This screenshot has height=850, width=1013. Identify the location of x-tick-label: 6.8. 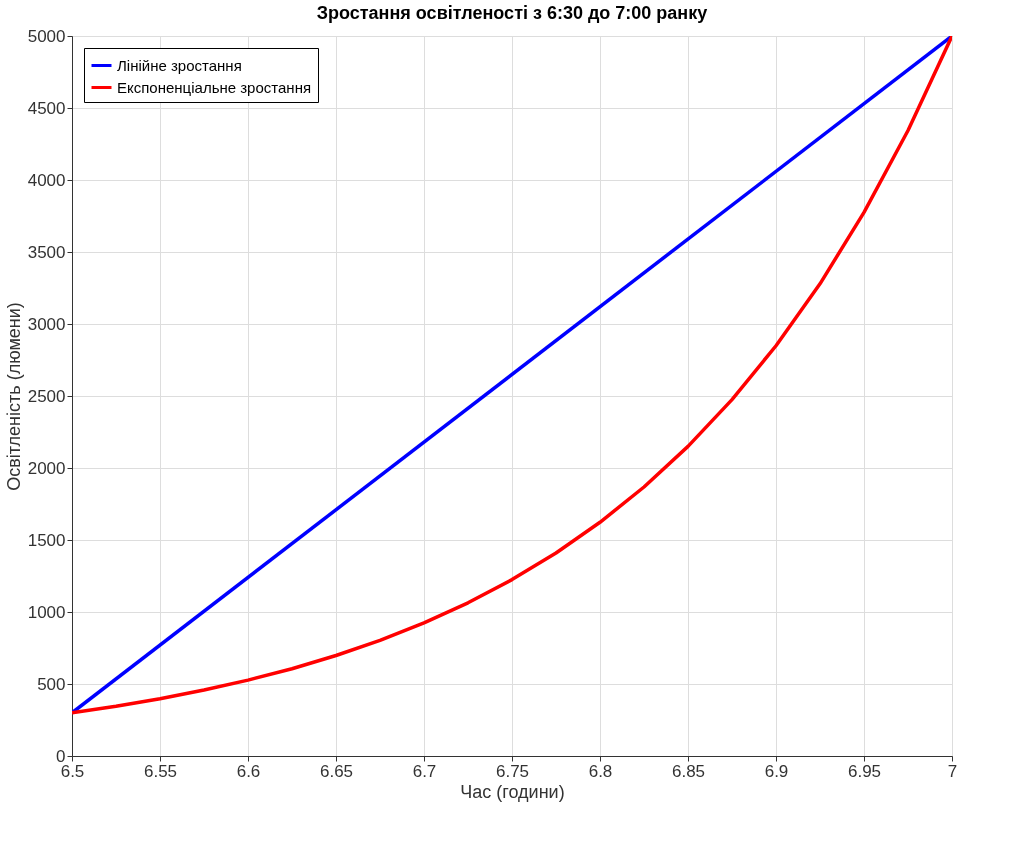
(600, 771).